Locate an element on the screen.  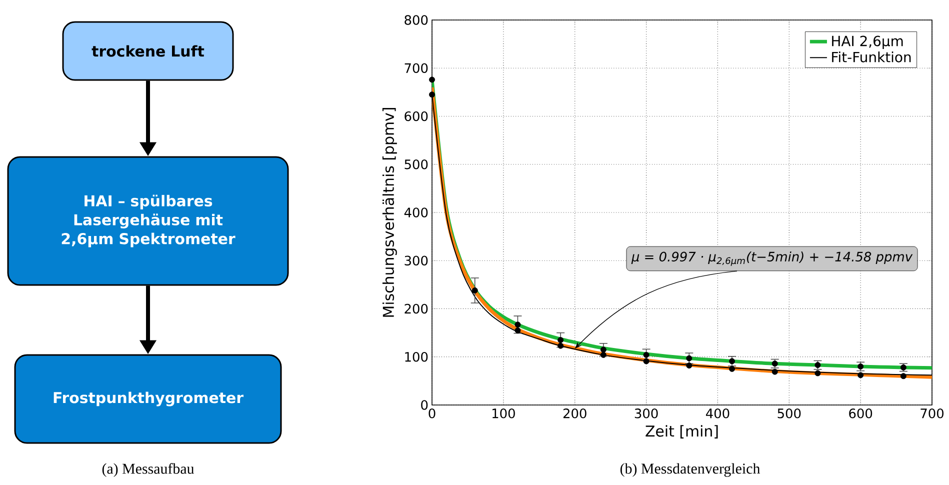
text: trockene Luft is located at coordinates (148, 51).